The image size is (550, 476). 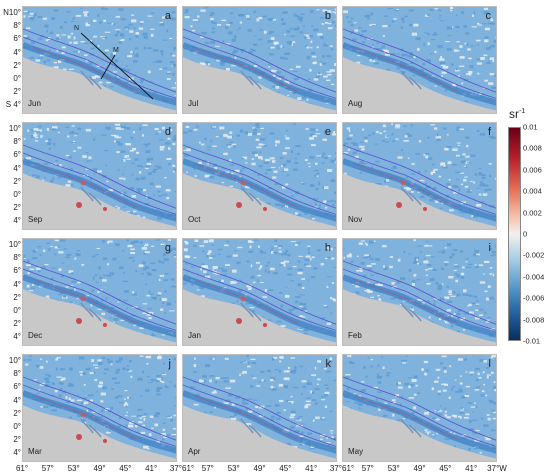 I want to click on map-panel-k: k Apr, so click(x=259, y=408).